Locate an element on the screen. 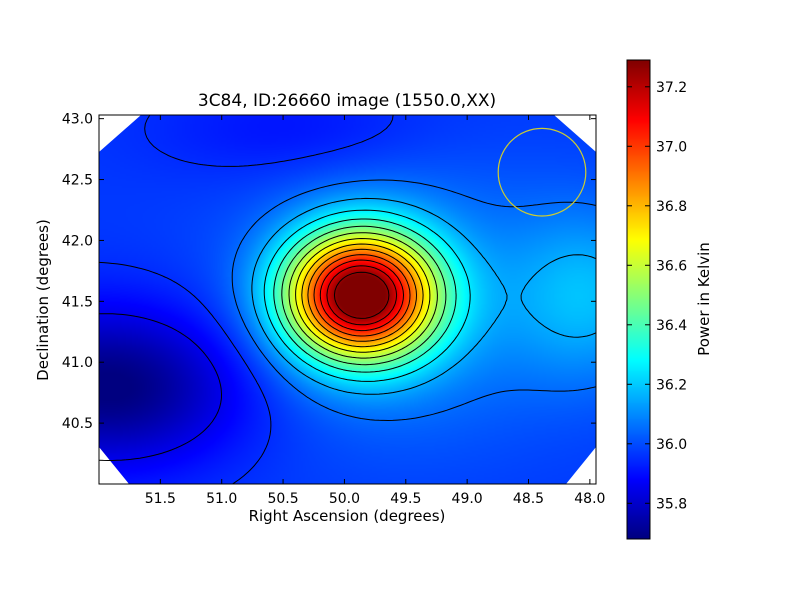 Image resolution: width=800 pixels, height=600 pixels. x-axis-label: Right Ascension (degrees) is located at coordinates (347, 516).